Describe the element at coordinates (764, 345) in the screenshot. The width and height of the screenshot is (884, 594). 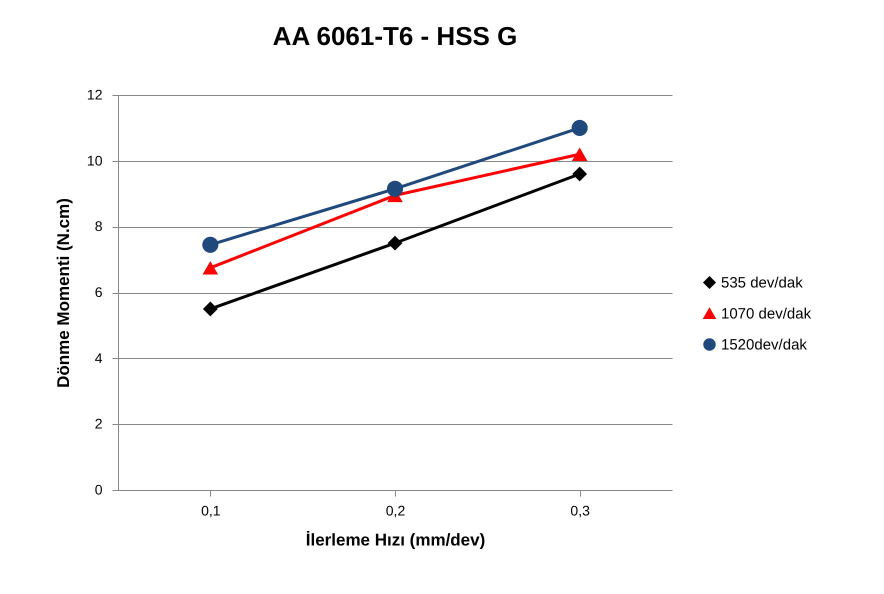
I see `legend-label: 1520dev/dak` at that location.